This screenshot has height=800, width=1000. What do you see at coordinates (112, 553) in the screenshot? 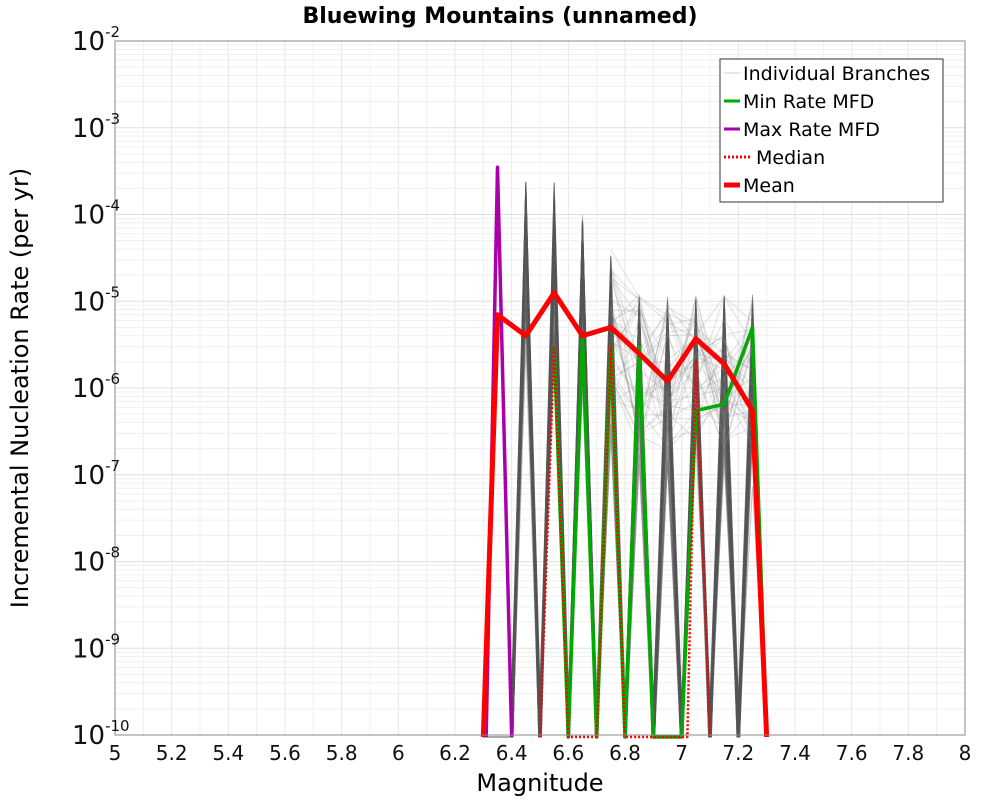
I see `y-tick-exponent: -8` at bounding box center [112, 553].